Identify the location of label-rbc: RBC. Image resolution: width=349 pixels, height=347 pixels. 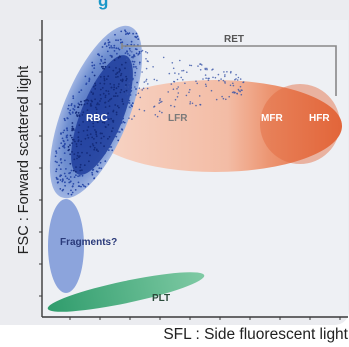
(97, 118).